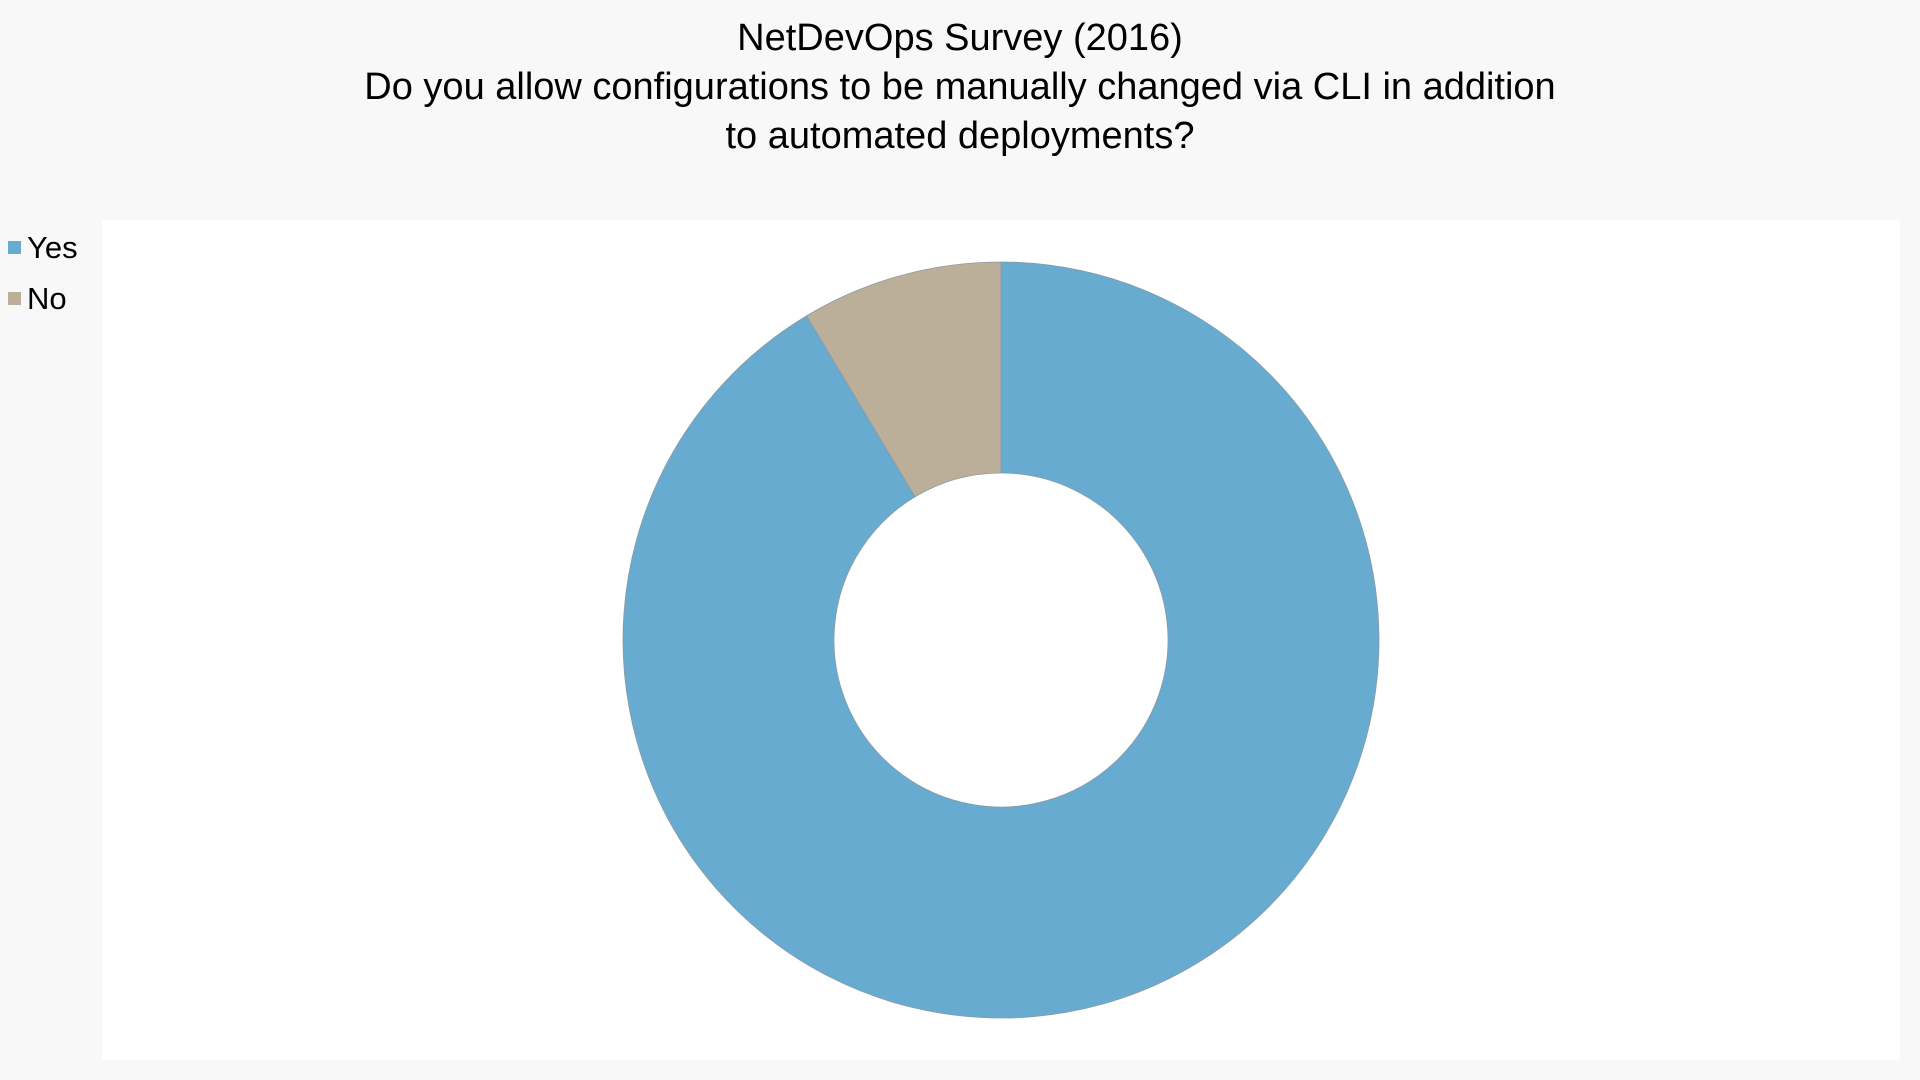 This screenshot has height=1080, width=1920. I want to click on donut-slice-no, so click(903, 379).